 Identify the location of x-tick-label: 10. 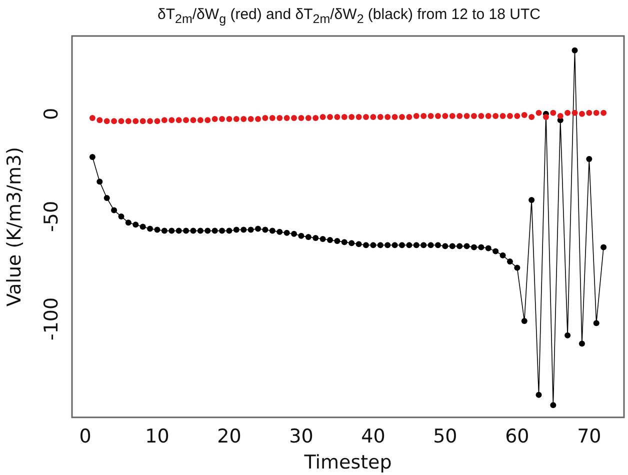
(157, 437).